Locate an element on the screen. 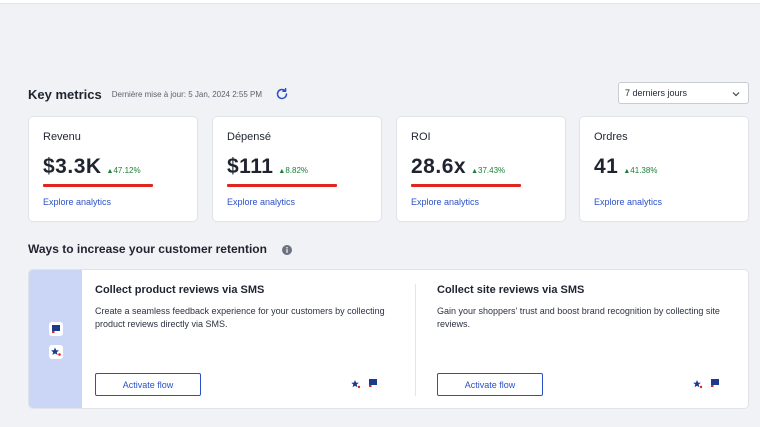 The image size is (760, 427). key-metrics-title: Key metrics is located at coordinates (65, 94).